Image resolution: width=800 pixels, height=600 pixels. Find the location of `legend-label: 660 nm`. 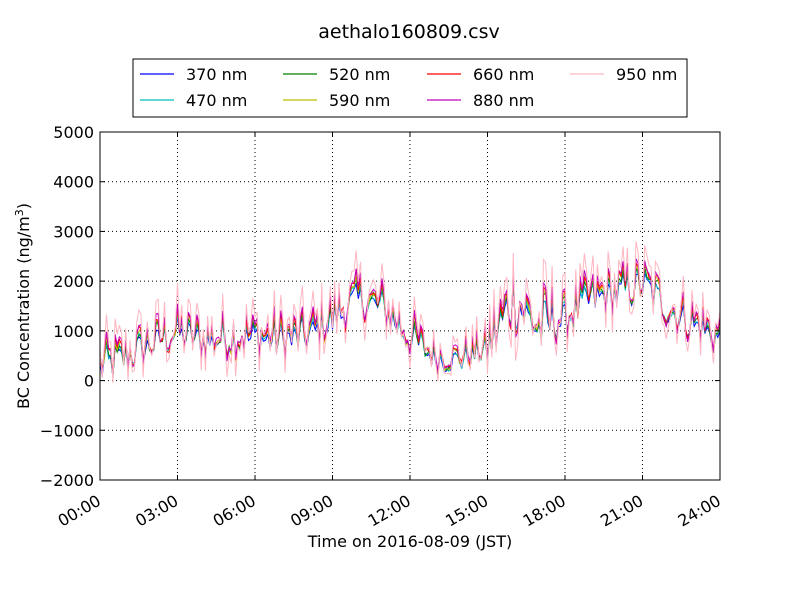

legend-label: 660 nm is located at coordinates (503, 74).